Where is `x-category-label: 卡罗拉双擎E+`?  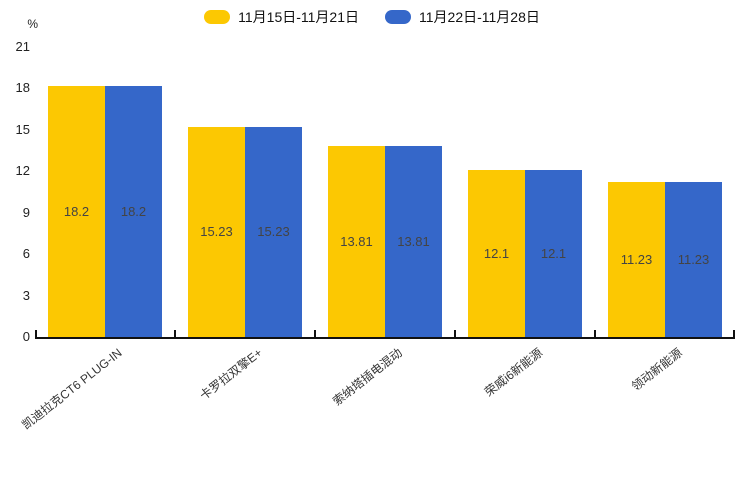
x-category-label: 卡罗拉双擎E+ is located at coordinates (231, 374).